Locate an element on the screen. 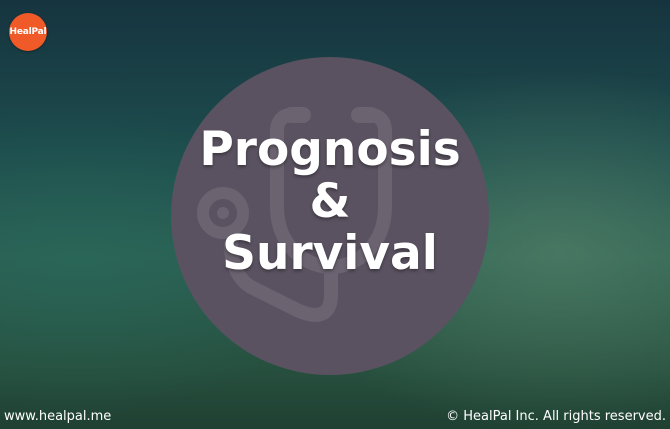 The height and width of the screenshot is (429, 670). stethoscope-icon is located at coordinates (294, 214).